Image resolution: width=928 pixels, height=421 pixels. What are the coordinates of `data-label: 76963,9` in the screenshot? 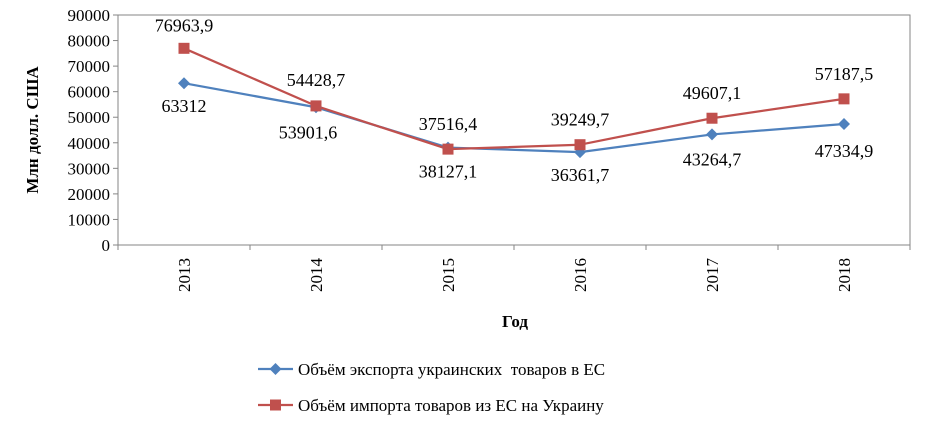 It's located at (184, 25).